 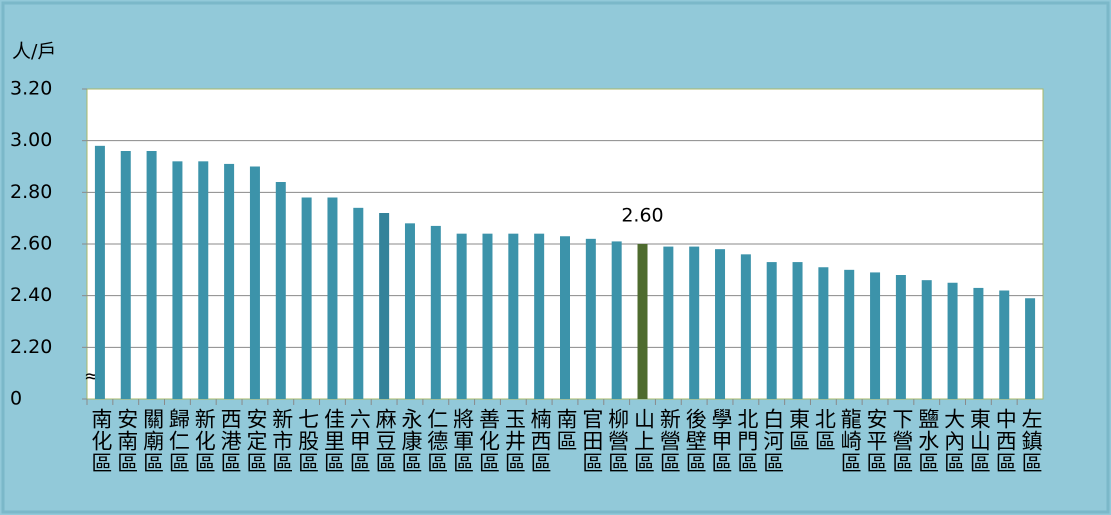 I want to click on x-tick-label: 歸仁區, so click(x=178, y=441).